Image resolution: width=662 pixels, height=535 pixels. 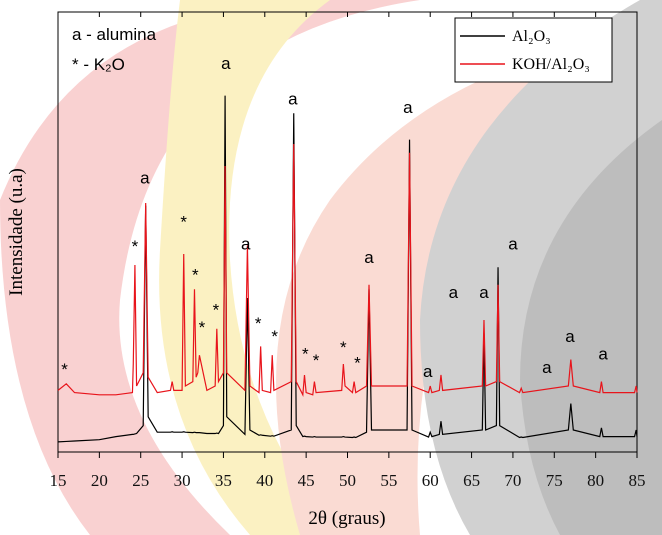 I want to click on x-tick-label: 55, so click(x=388, y=480).